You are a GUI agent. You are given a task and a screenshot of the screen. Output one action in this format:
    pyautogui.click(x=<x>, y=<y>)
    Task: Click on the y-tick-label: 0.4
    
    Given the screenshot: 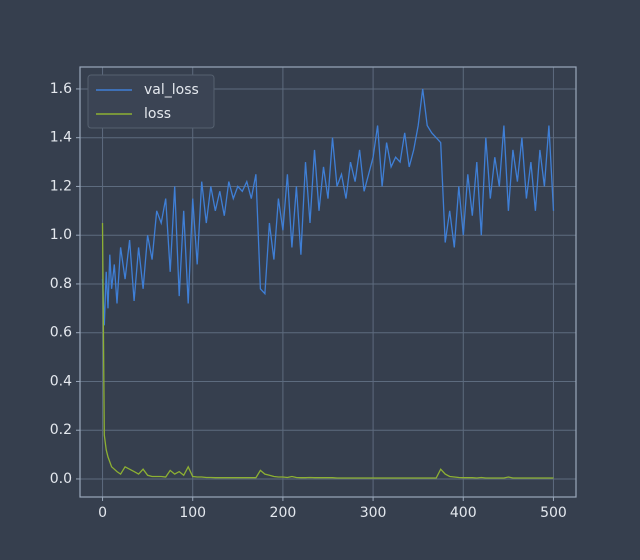 What is the action you would take?
    pyautogui.click(x=61, y=381)
    